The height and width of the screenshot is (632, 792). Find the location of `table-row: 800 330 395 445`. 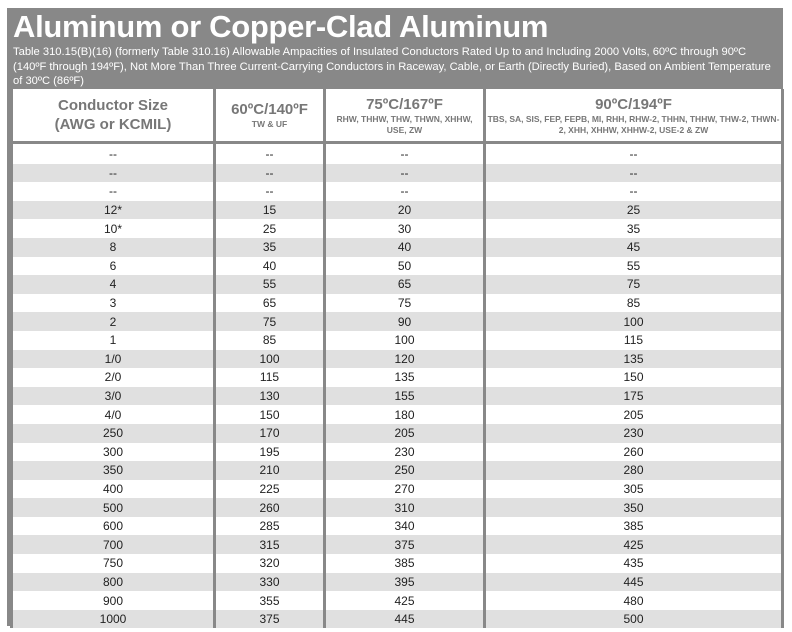

table-row: 800 330 395 445 is located at coordinates (397, 582).